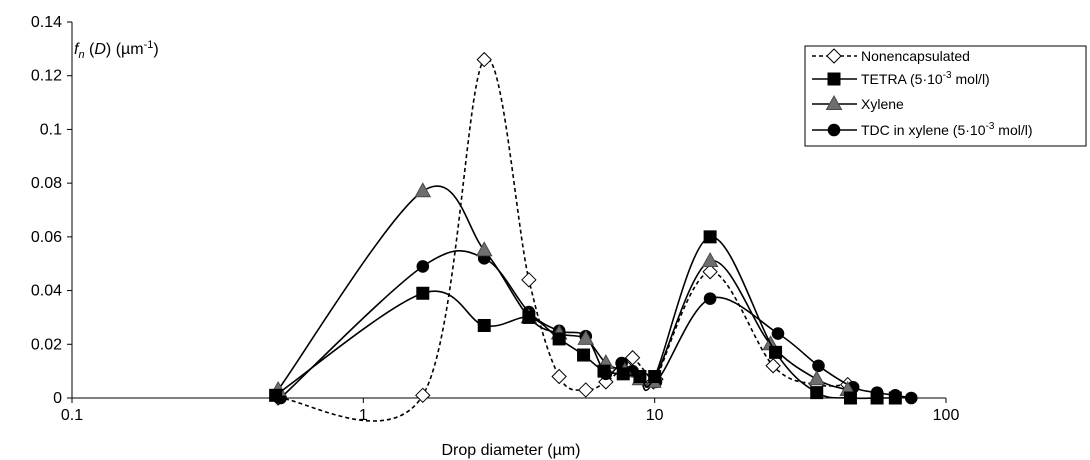  I want to click on x-tick-label: 0.1, so click(72, 415).